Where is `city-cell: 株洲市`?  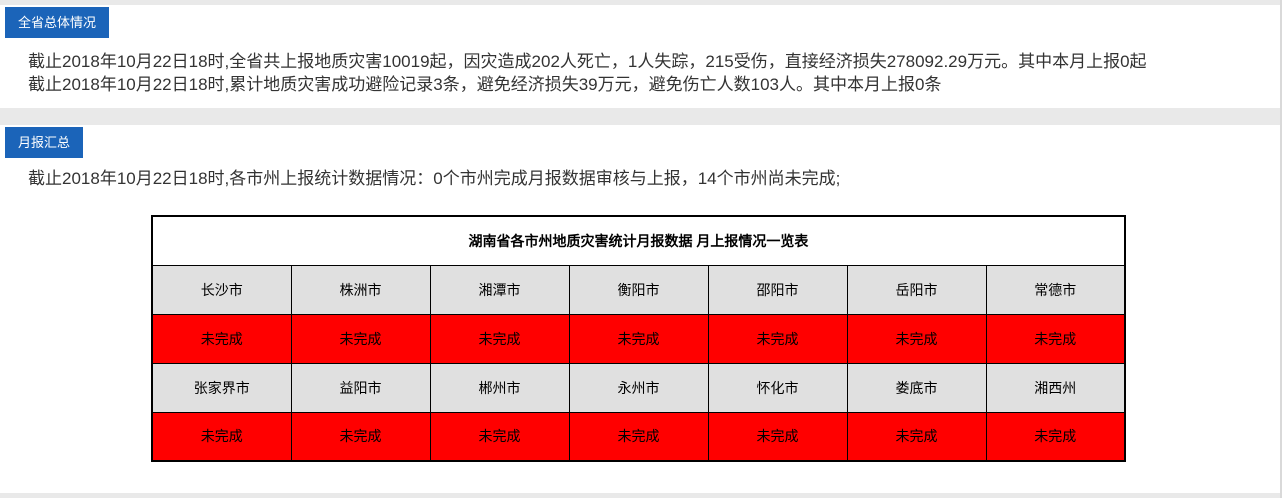
city-cell: 株洲市 is located at coordinates (360, 289).